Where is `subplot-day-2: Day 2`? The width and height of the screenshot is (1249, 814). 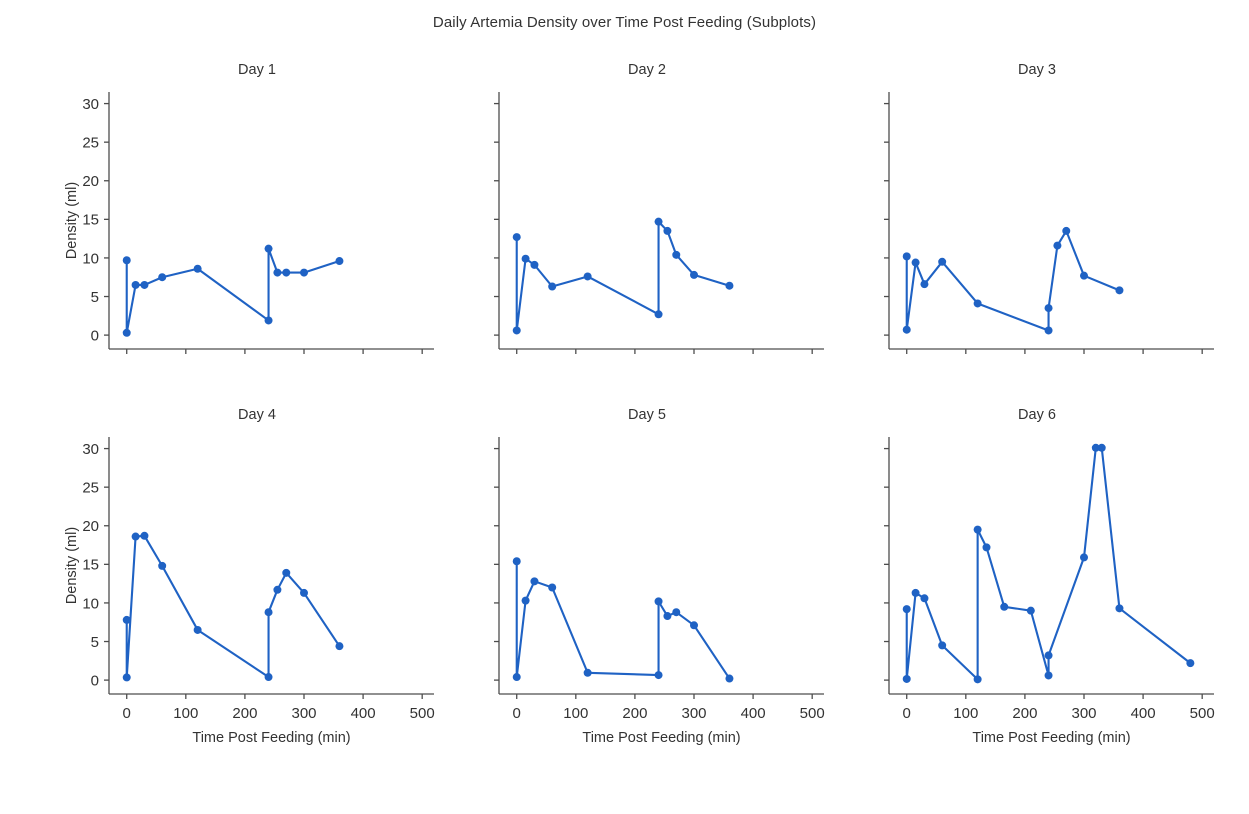 subplot-day-2: Day 2 is located at coordinates (647, 234).